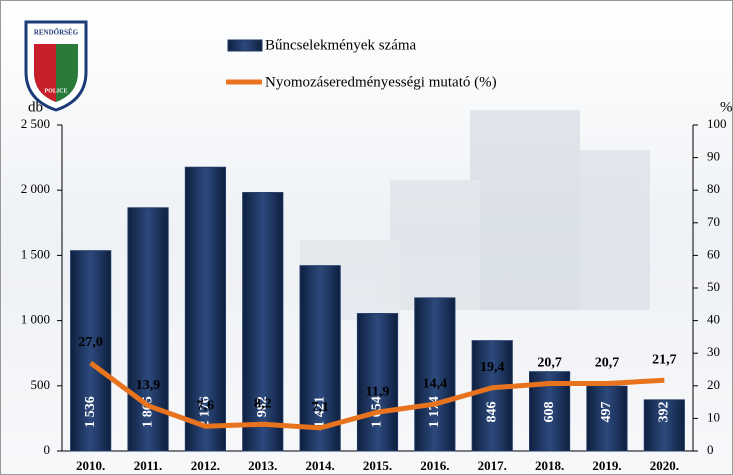  What do you see at coordinates (263, 403) in the screenshot?
I see `line-value-label: 8,2` at bounding box center [263, 403].